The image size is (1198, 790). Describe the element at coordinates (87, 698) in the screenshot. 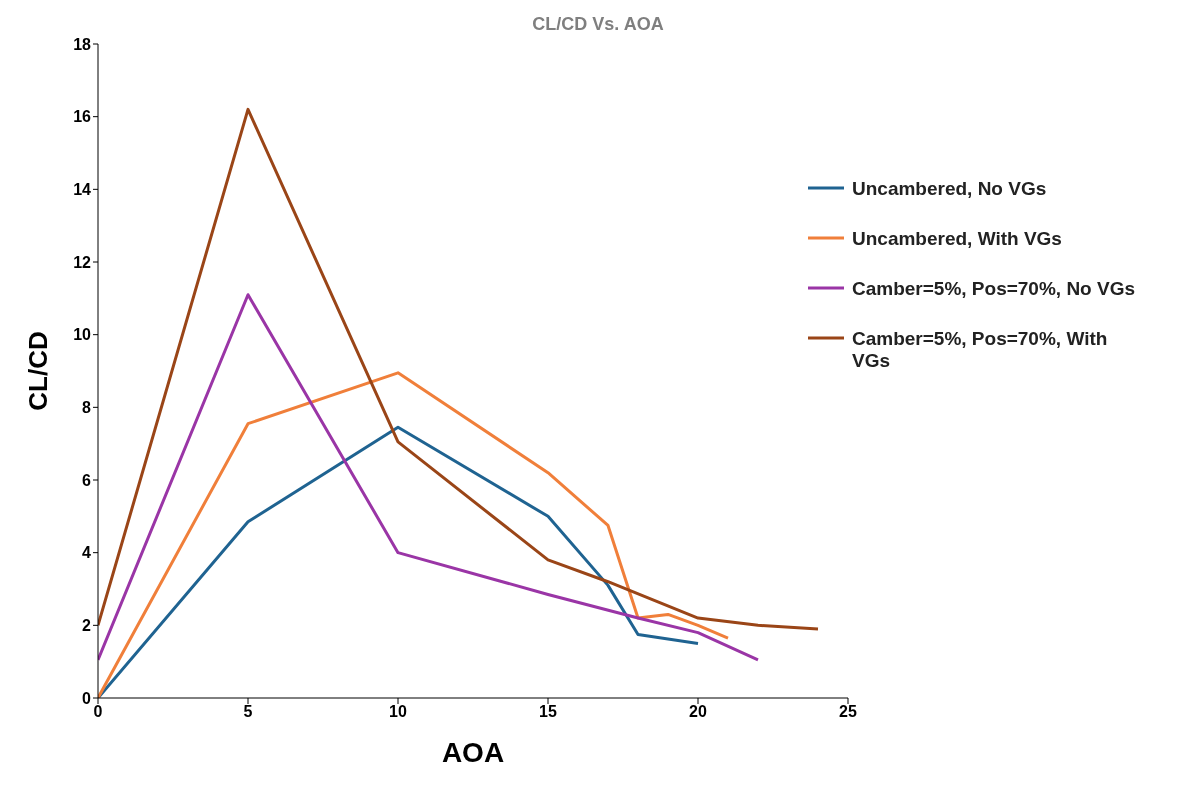

I see `y-tick-label: 0` at that location.